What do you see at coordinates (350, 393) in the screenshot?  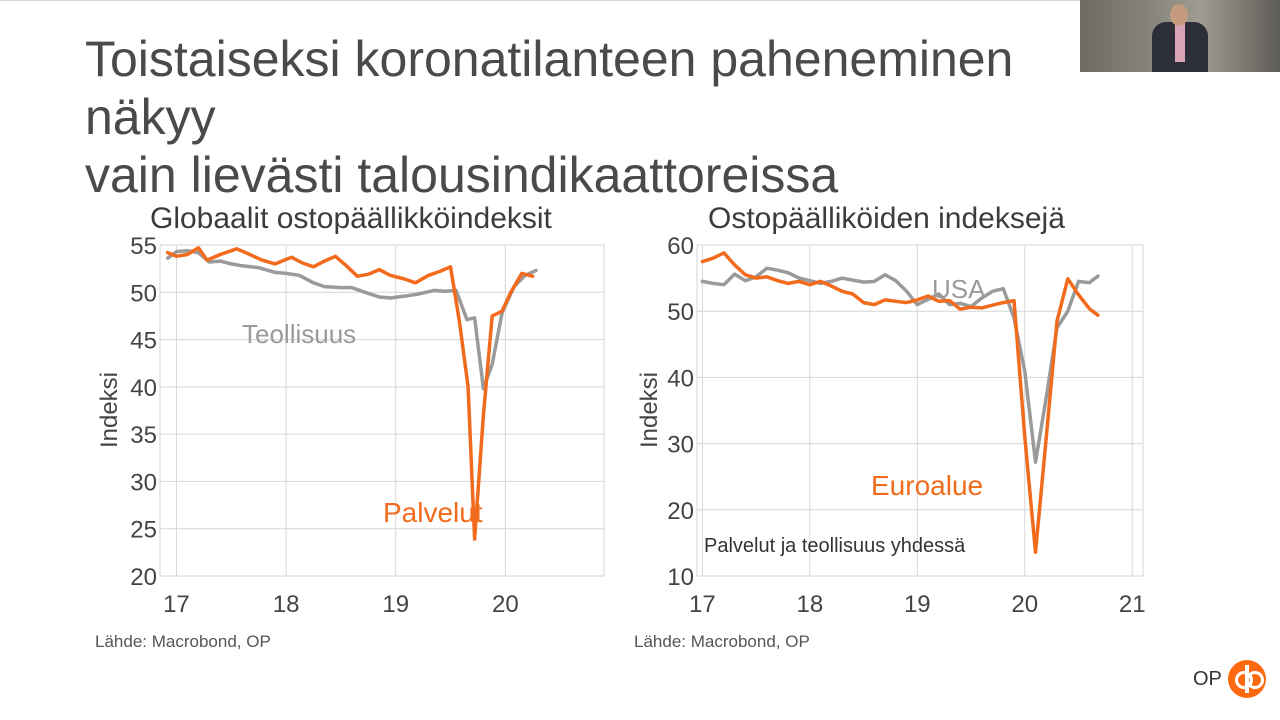 I see `series-line-palvelut` at bounding box center [350, 393].